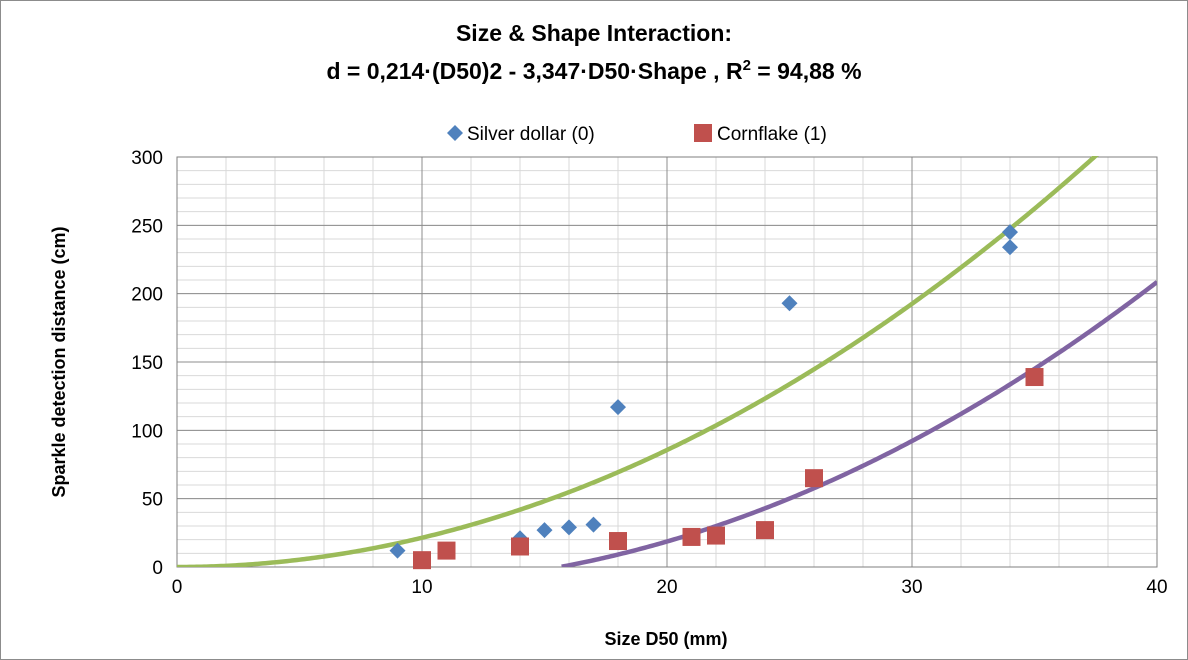  What do you see at coordinates (665, 639) in the screenshot?
I see `x-axis-title: Size D50 (mm)` at bounding box center [665, 639].